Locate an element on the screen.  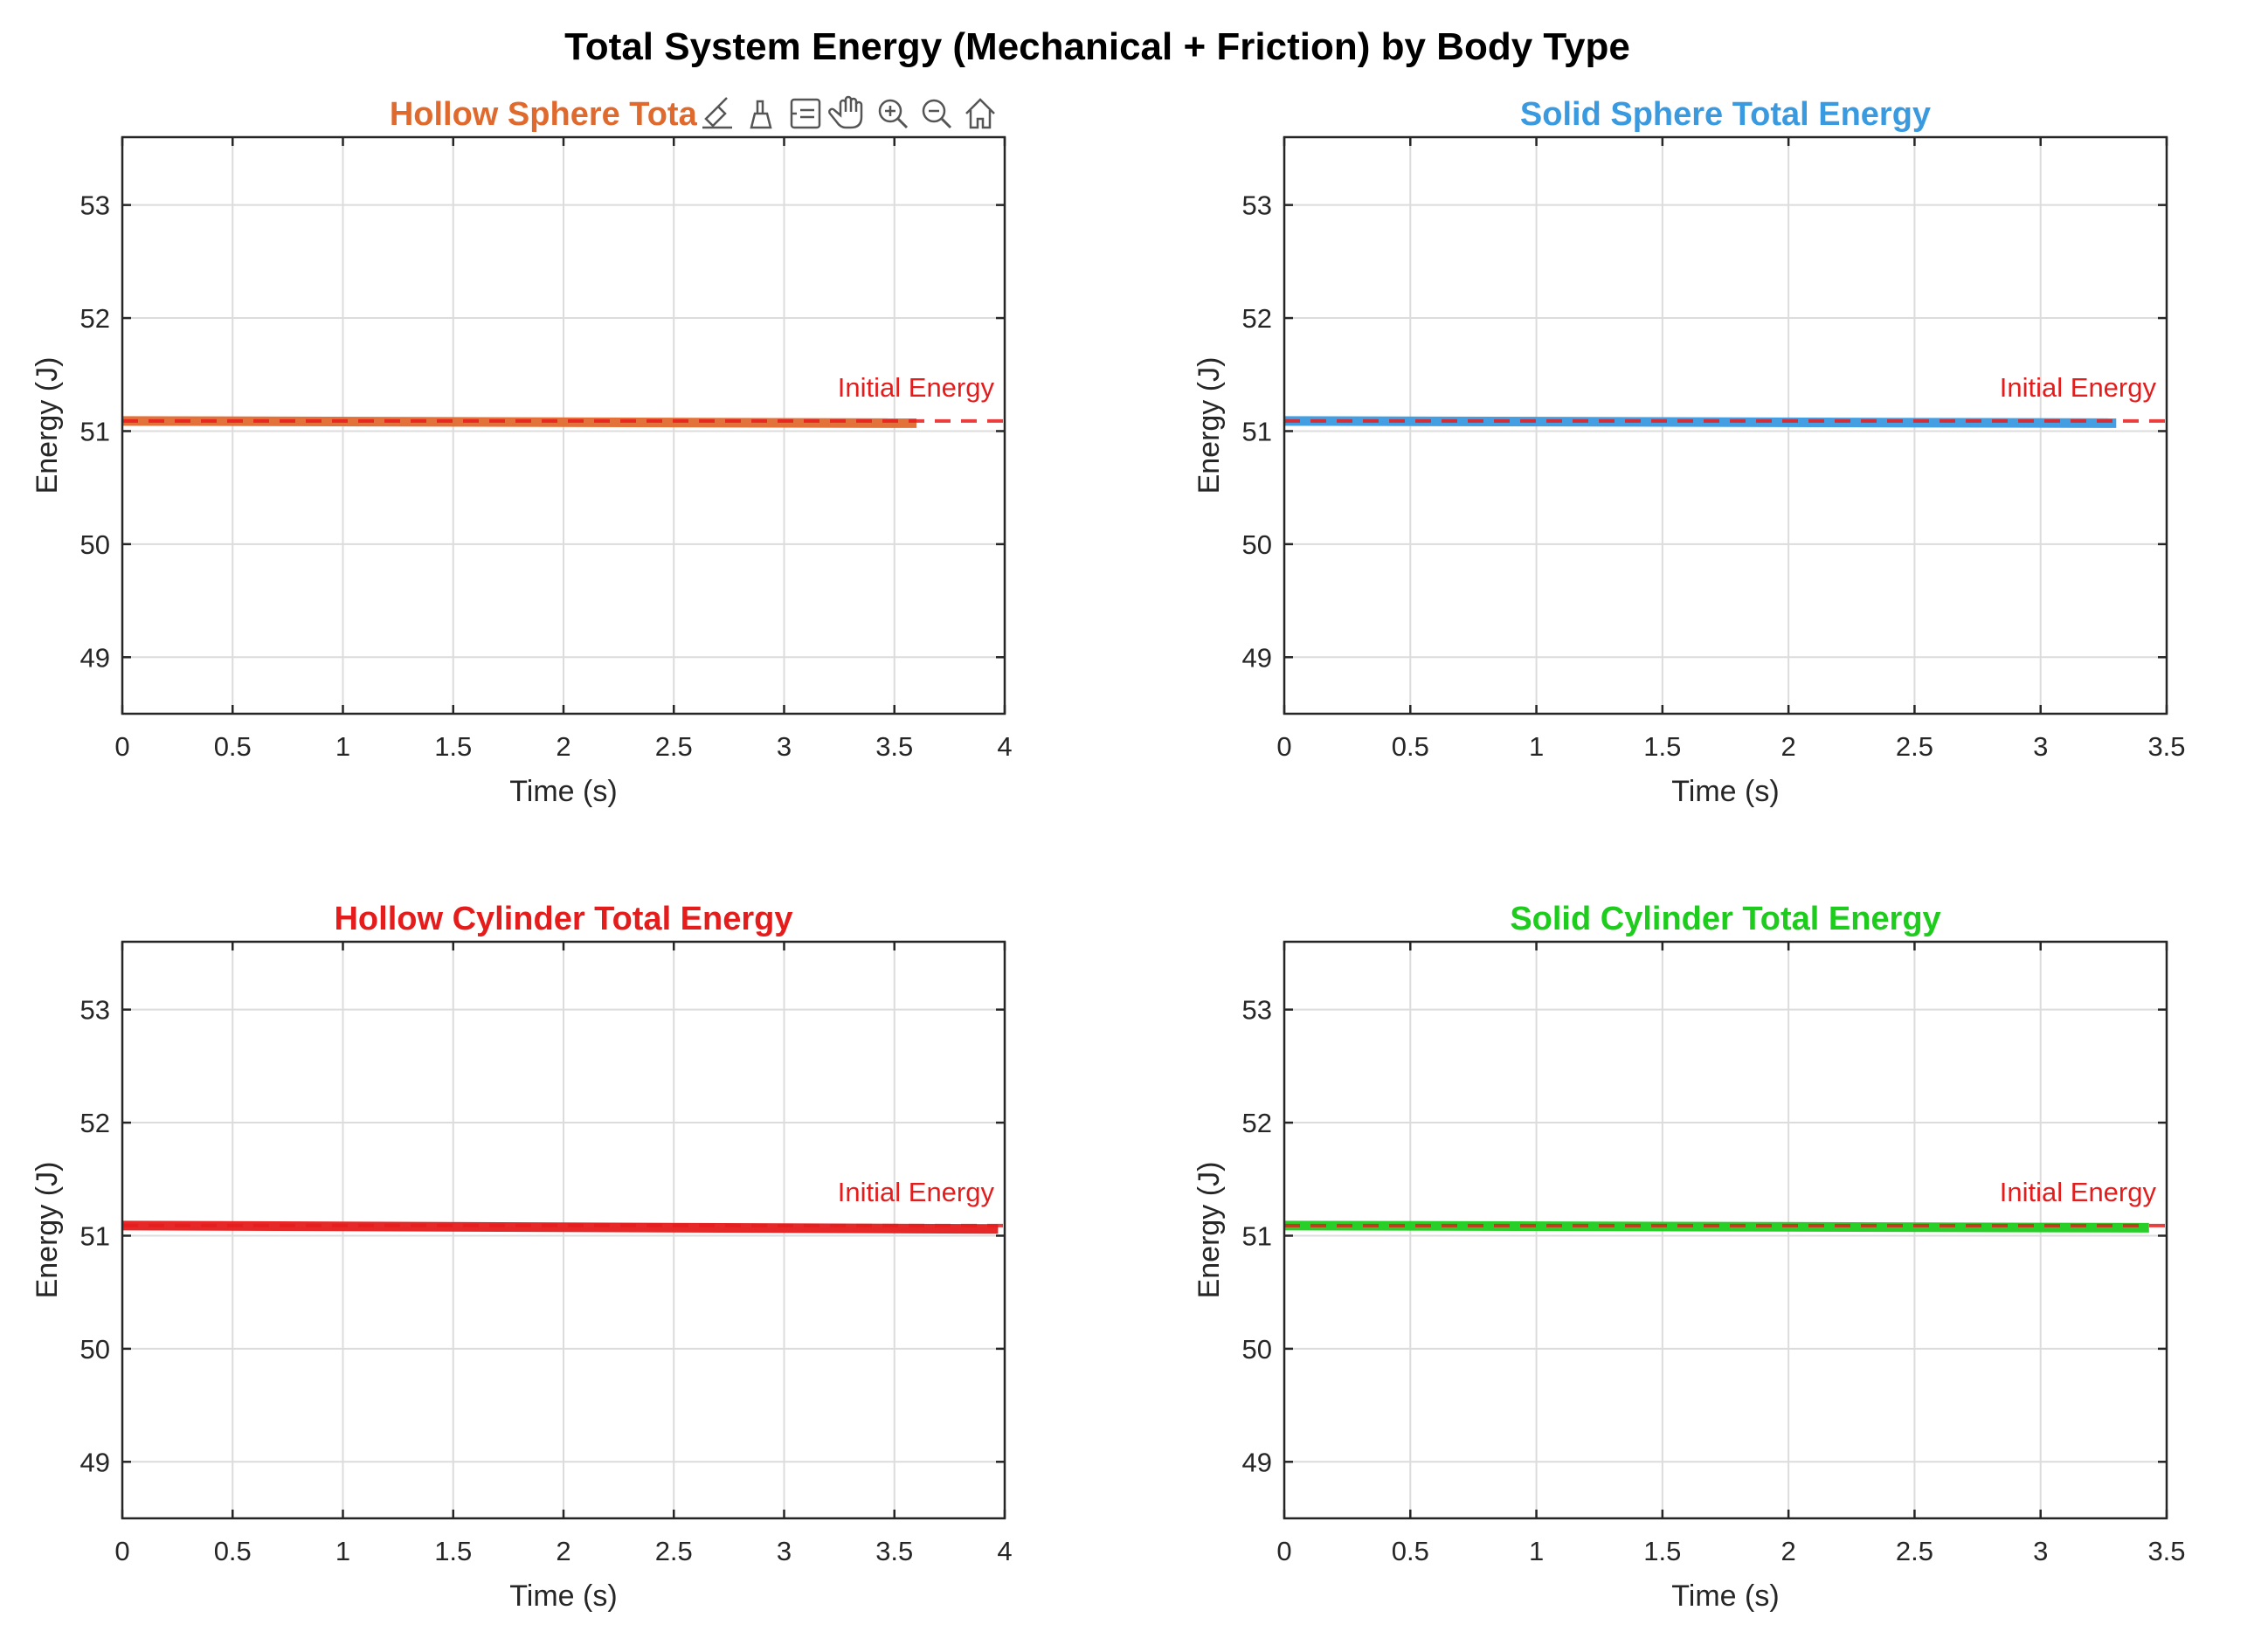
solid-cylinder-y-tick-label: 53 is located at coordinates (1257, 1010).